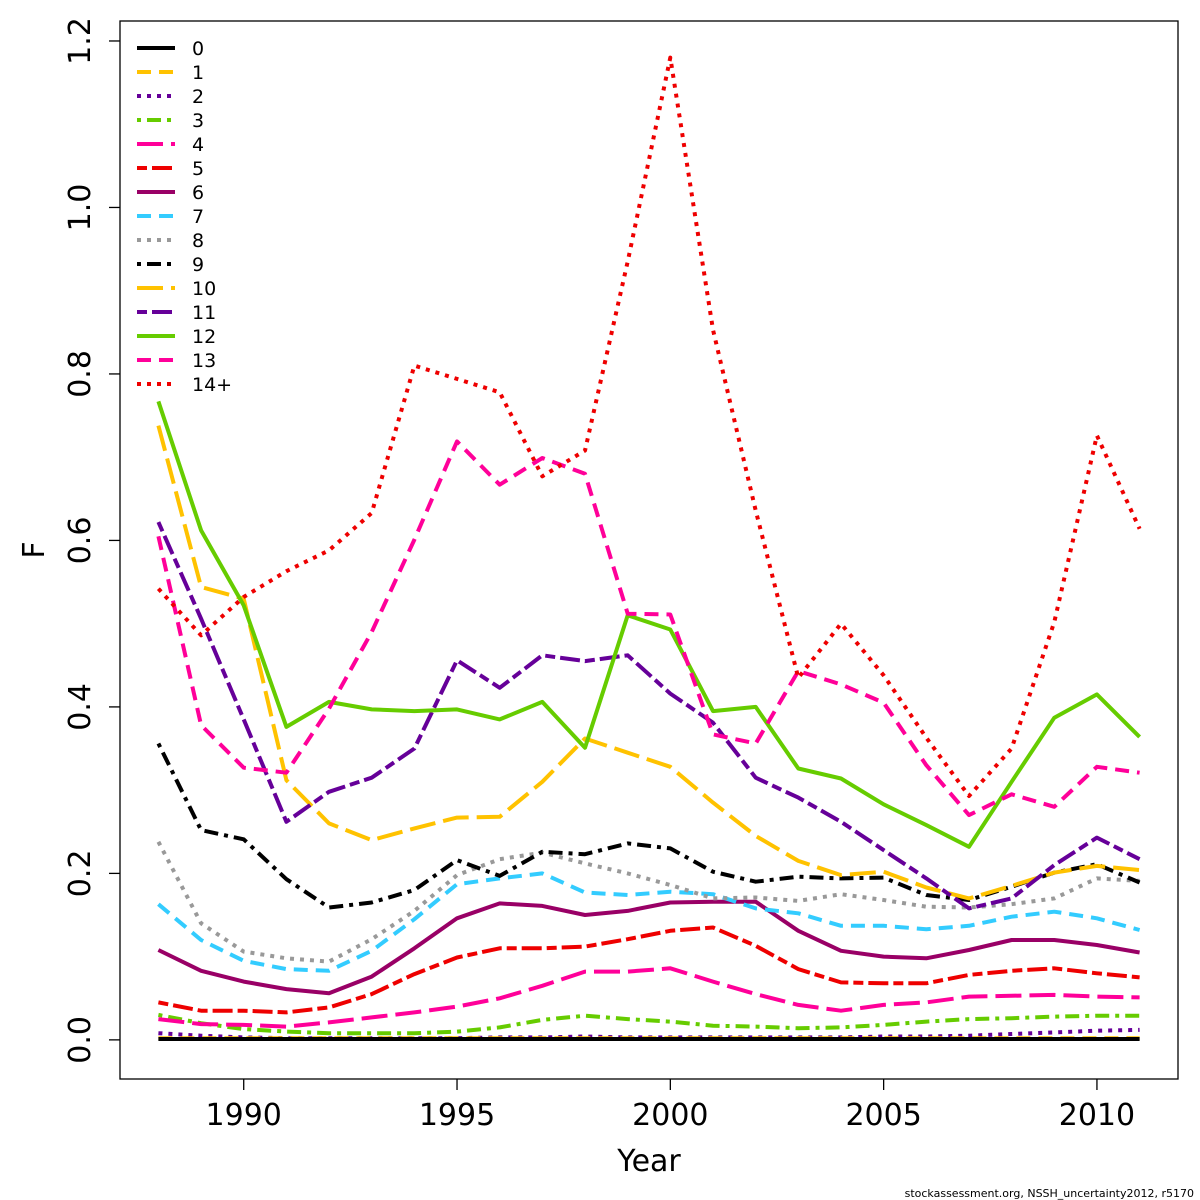 Image resolution: width=1200 pixels, height=1200 pixels. Describe the element at coordinates (198, 97) in the screenshot. I see `legend-label: 2` at that location.